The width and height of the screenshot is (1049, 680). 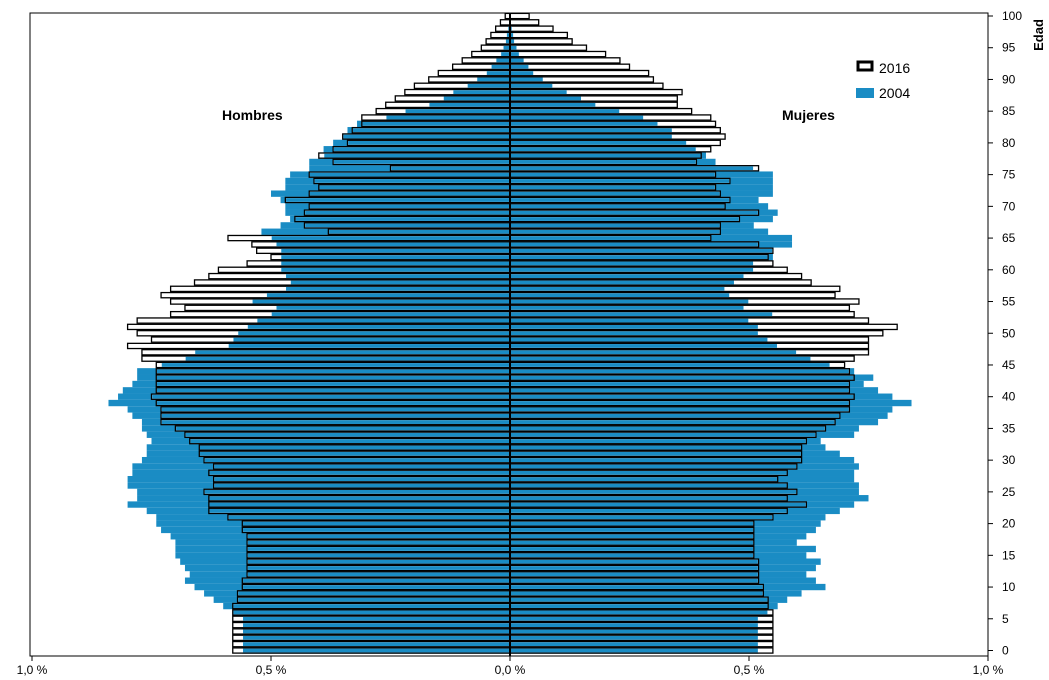 What do you see at coordinates (749, 670) in the screenshot?
I see `x-tick-label: 0,5 %` at bounding box center [749, 670].